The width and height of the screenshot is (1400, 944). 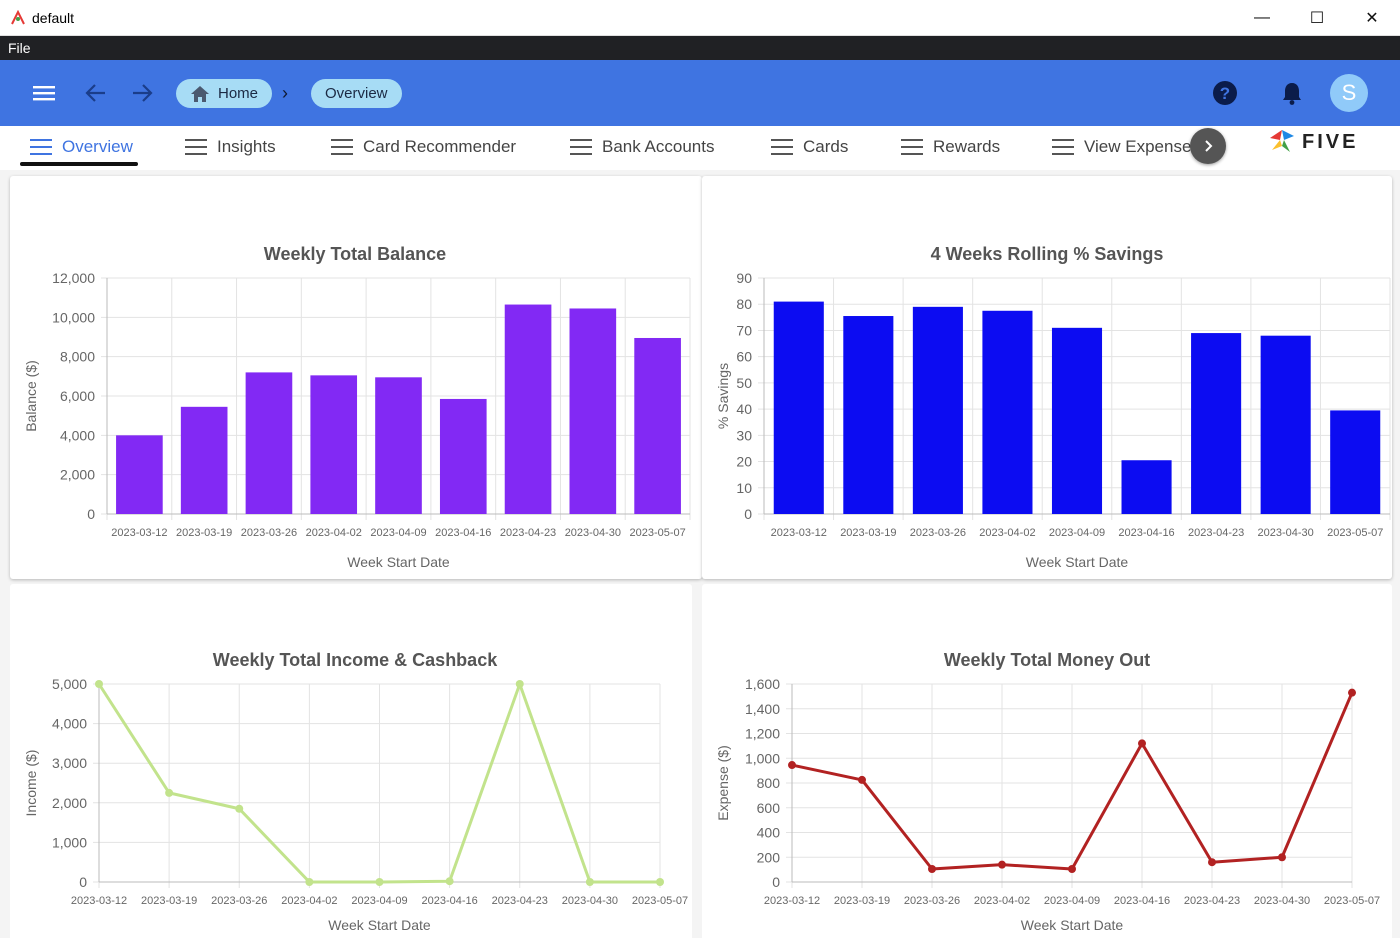 I want to click on forward-button, so click(x=142, y=93).